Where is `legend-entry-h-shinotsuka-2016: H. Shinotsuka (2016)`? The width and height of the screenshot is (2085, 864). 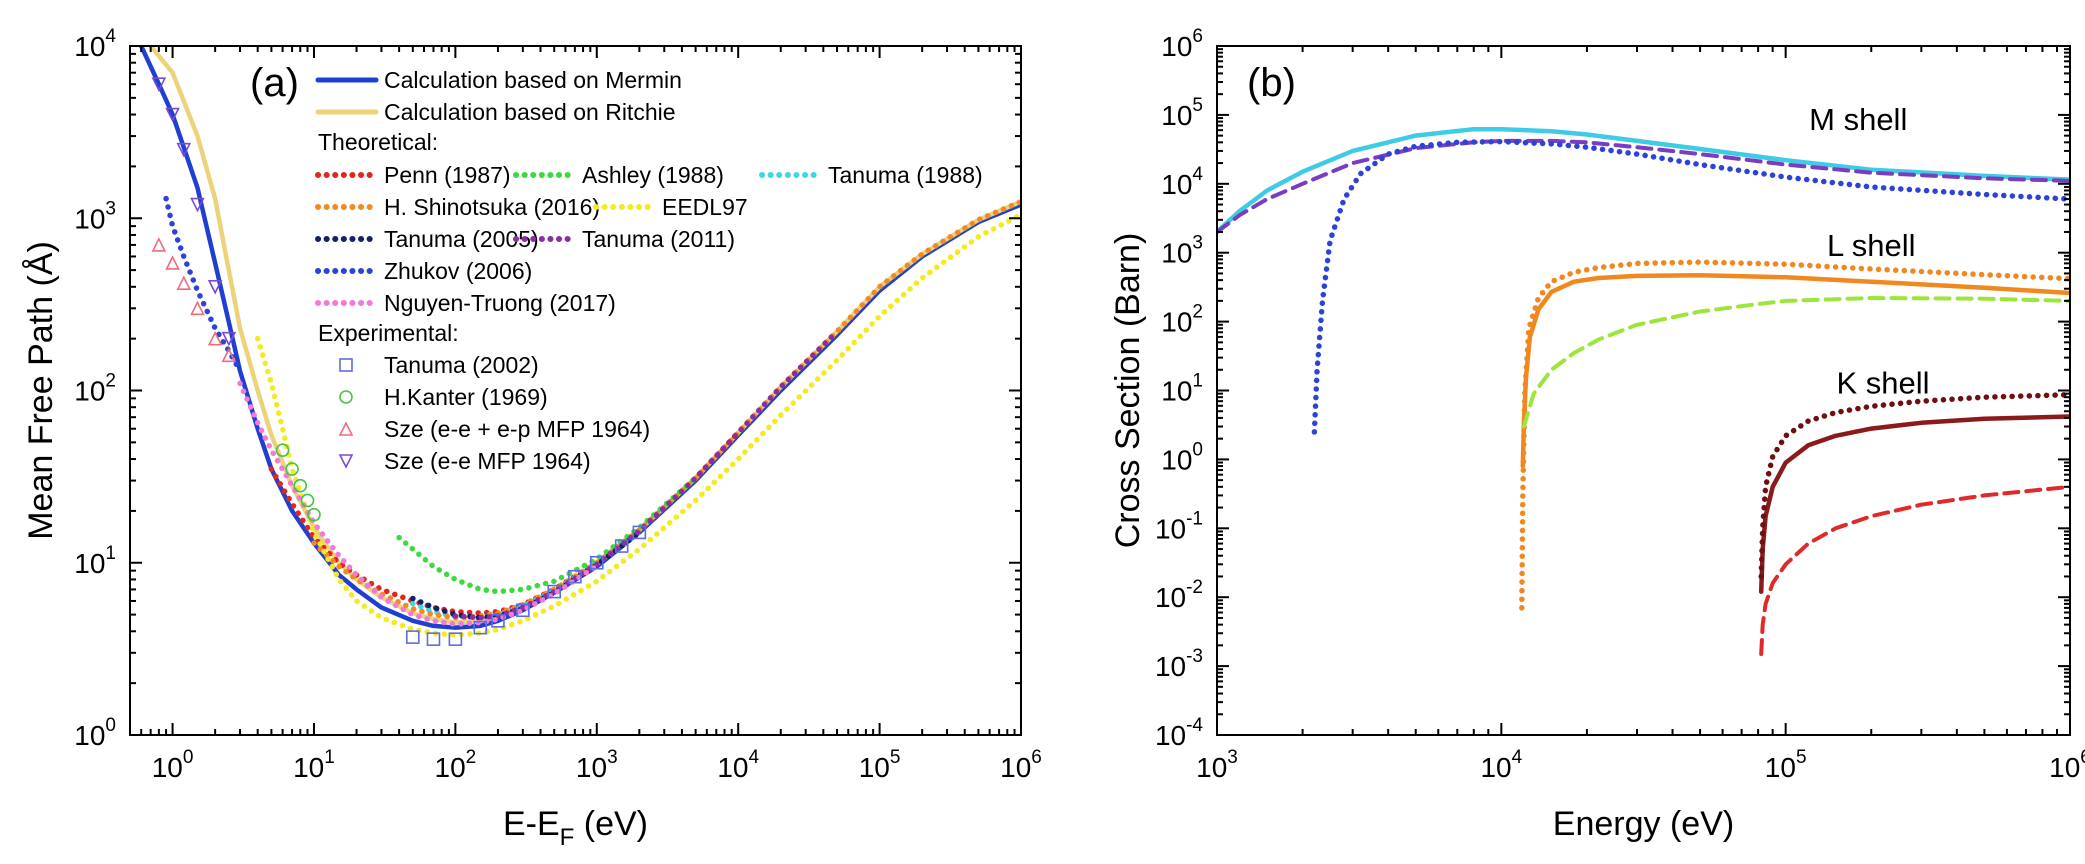 legend-entry-h-shinotsuka-2016: H. Shinotsuka (2016) is located at coordinates (457, 207).